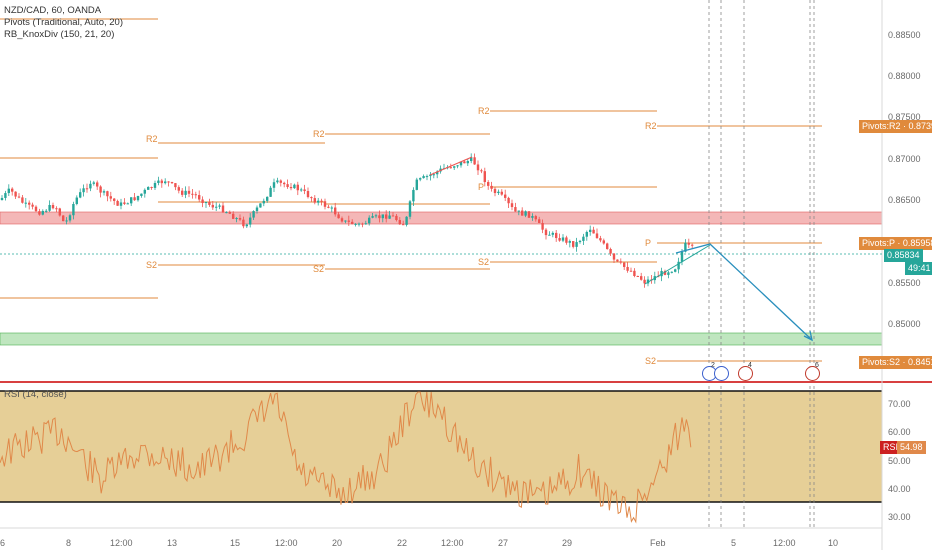 Image resolution: width=932 pixels, height=555 pixels. I want to click on knox-legend: RB_KnoxDiv (150, 21, 20), so click(59, 34).